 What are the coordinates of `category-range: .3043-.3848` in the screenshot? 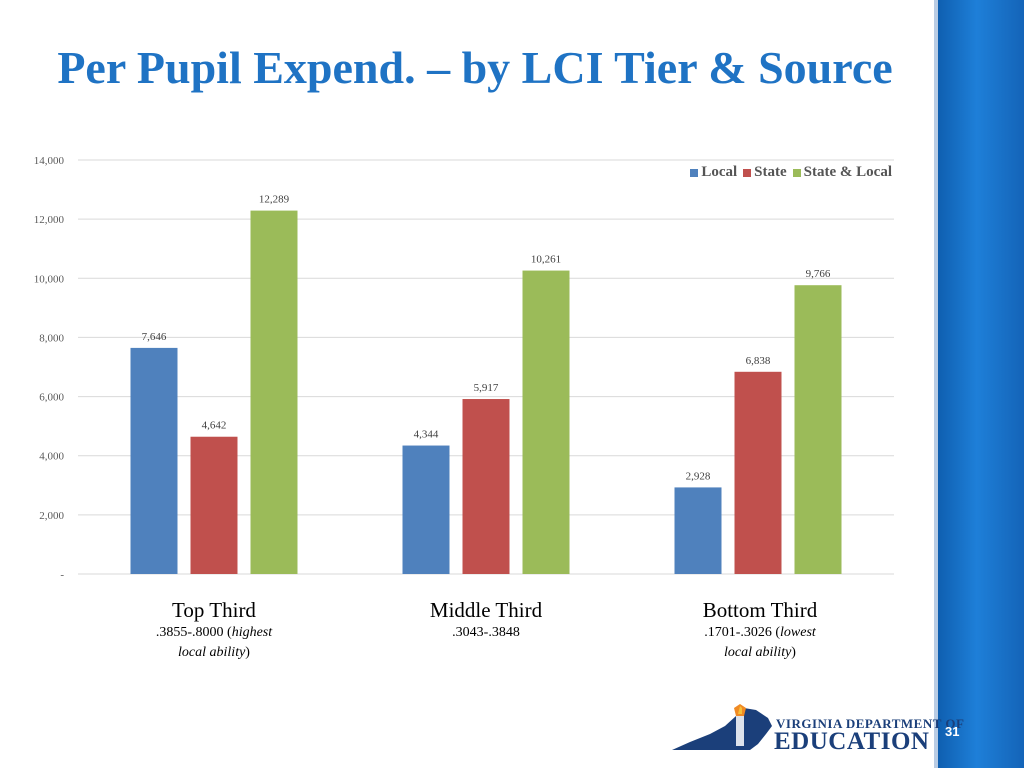 It's located at (486, 633).